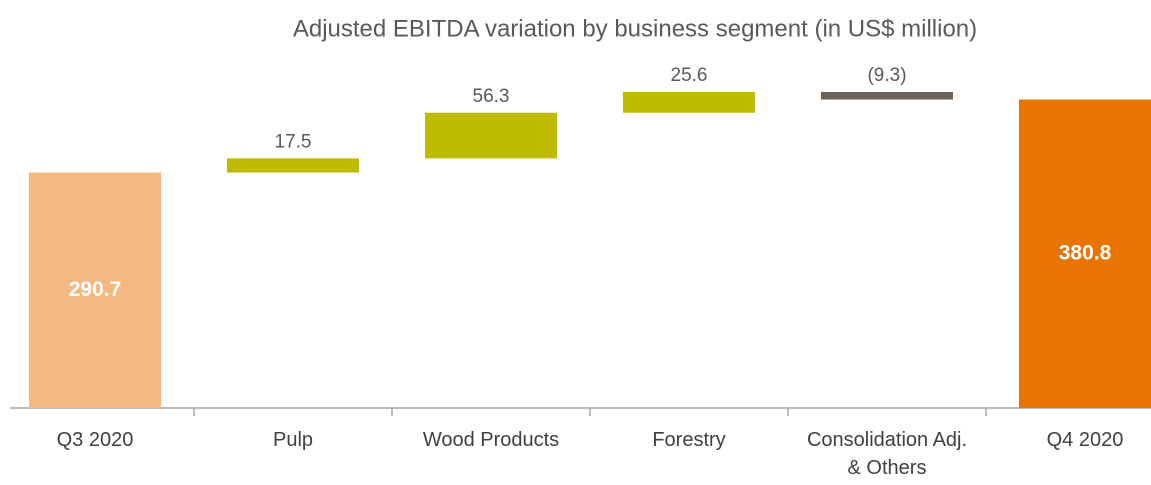 The image size is (1151, 485). I want to click on x-tick-label: Pulp, so click(293, 440).